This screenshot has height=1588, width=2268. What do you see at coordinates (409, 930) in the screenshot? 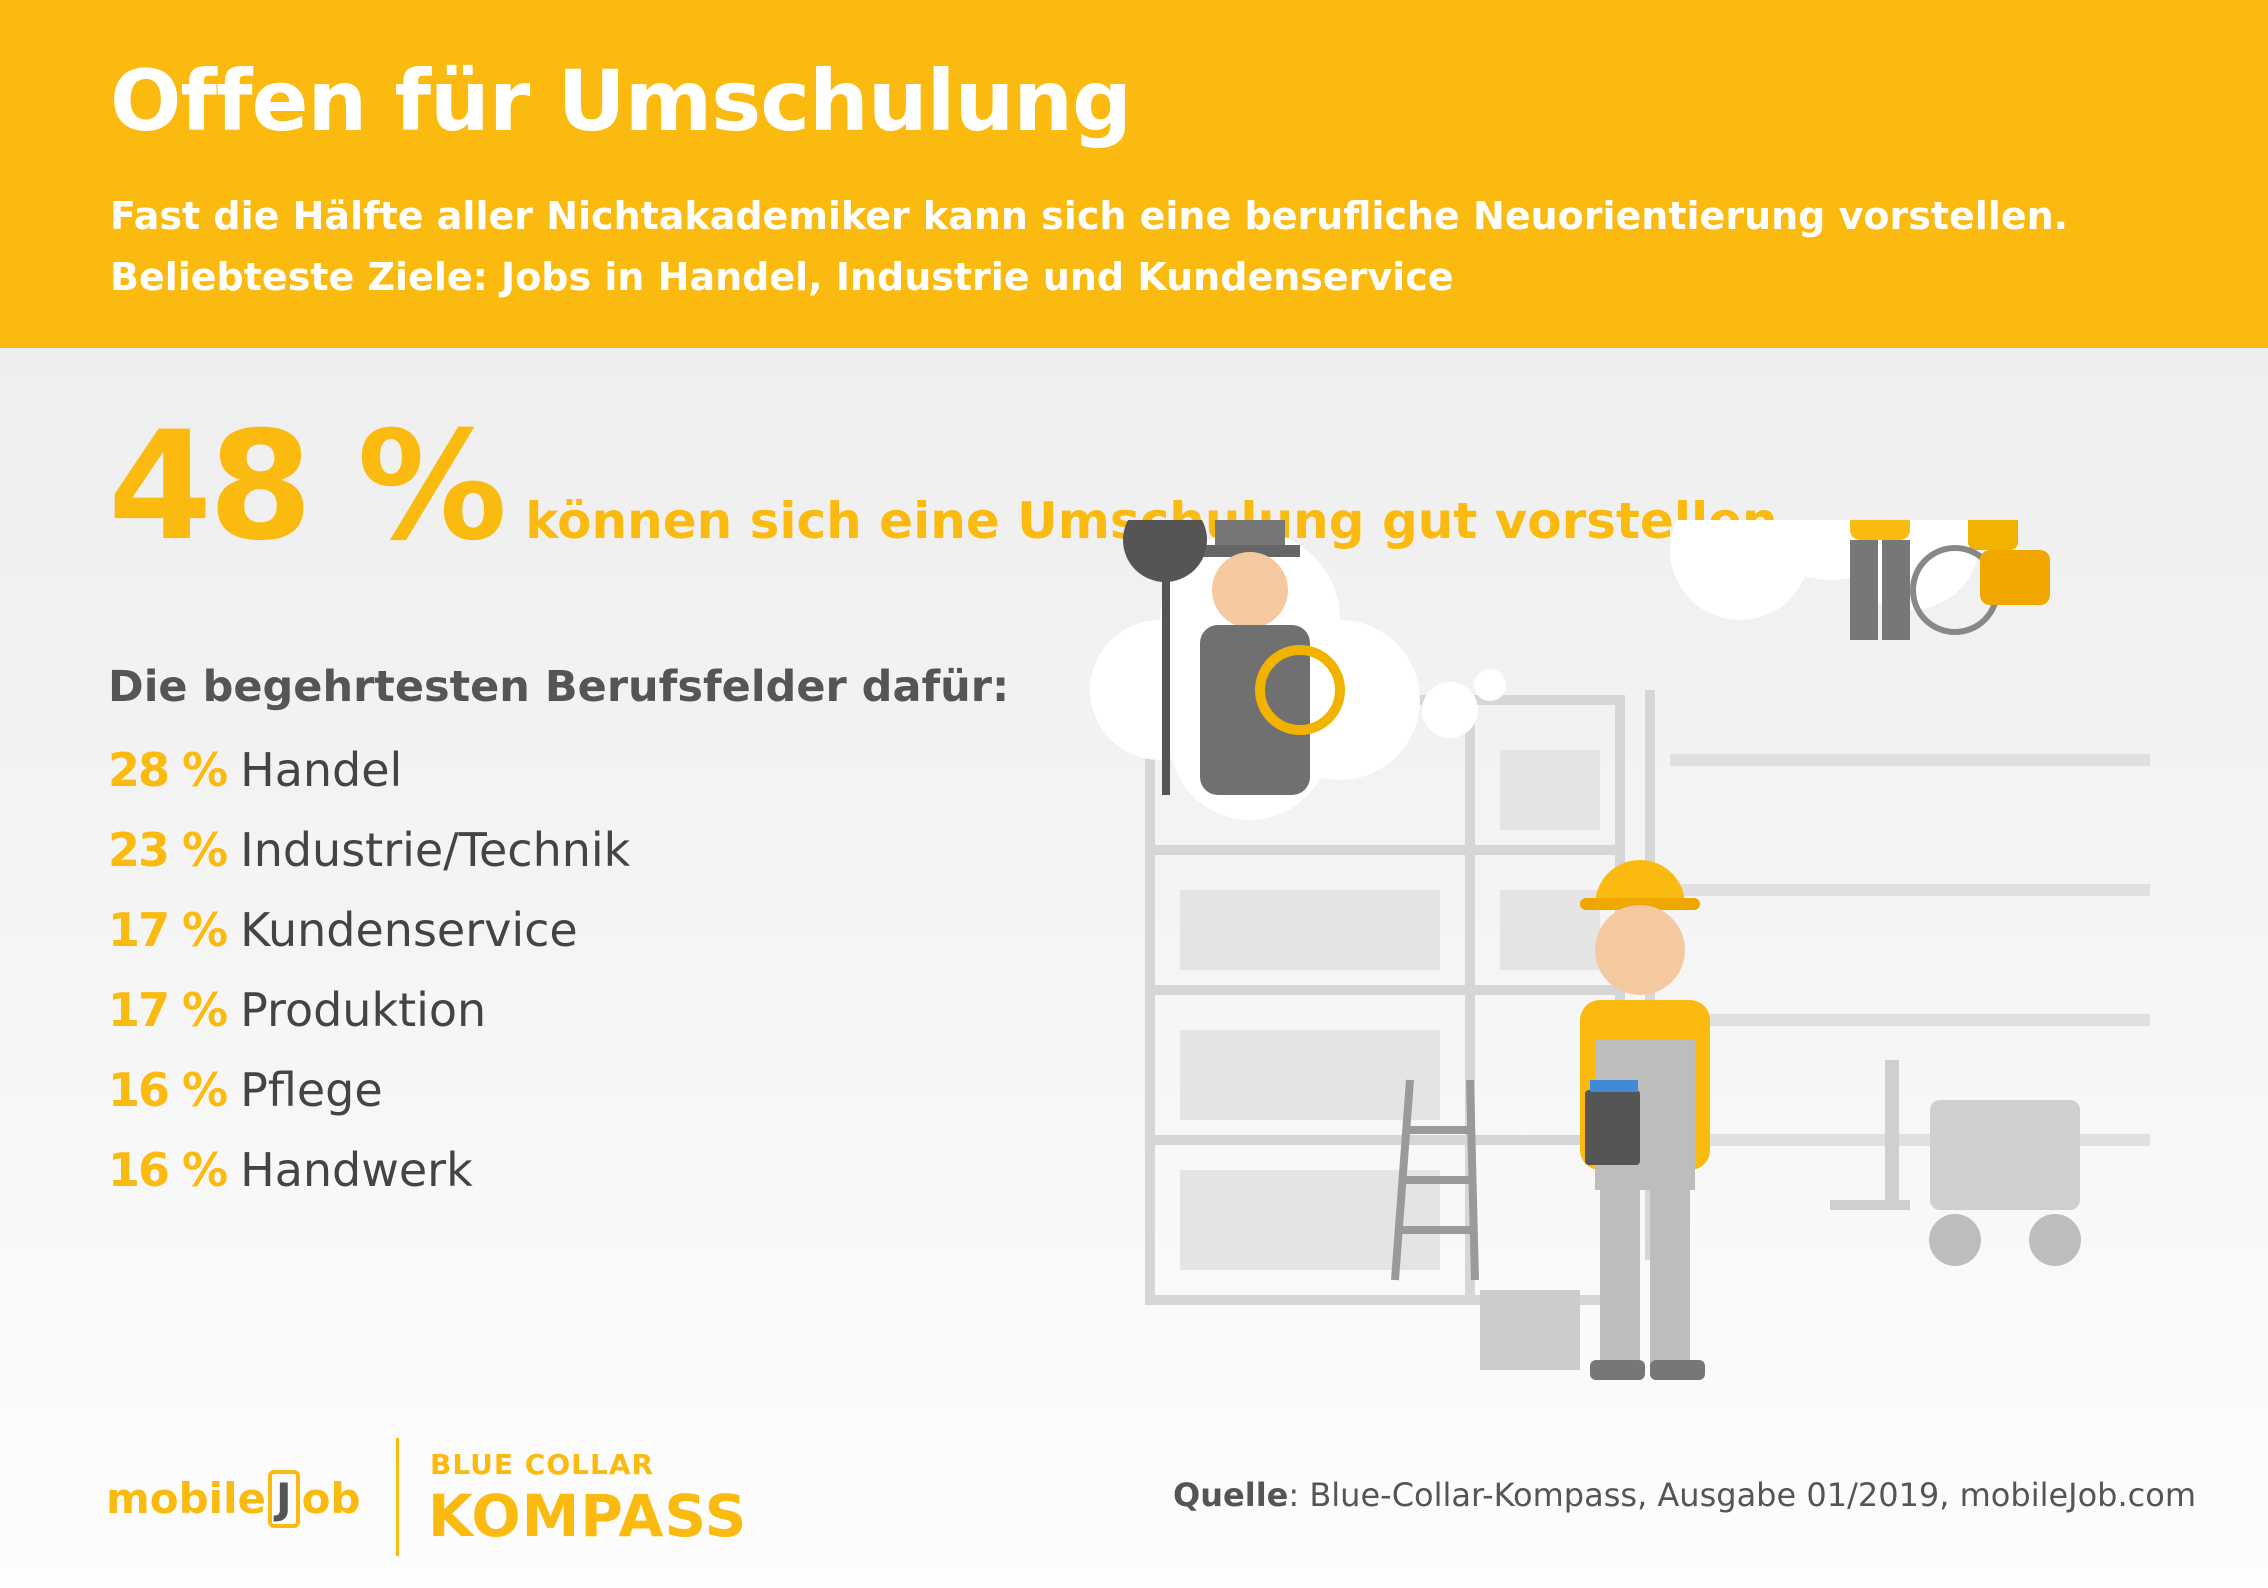
I see `field-label: Kundenservice` at bounding box center [409, 930].